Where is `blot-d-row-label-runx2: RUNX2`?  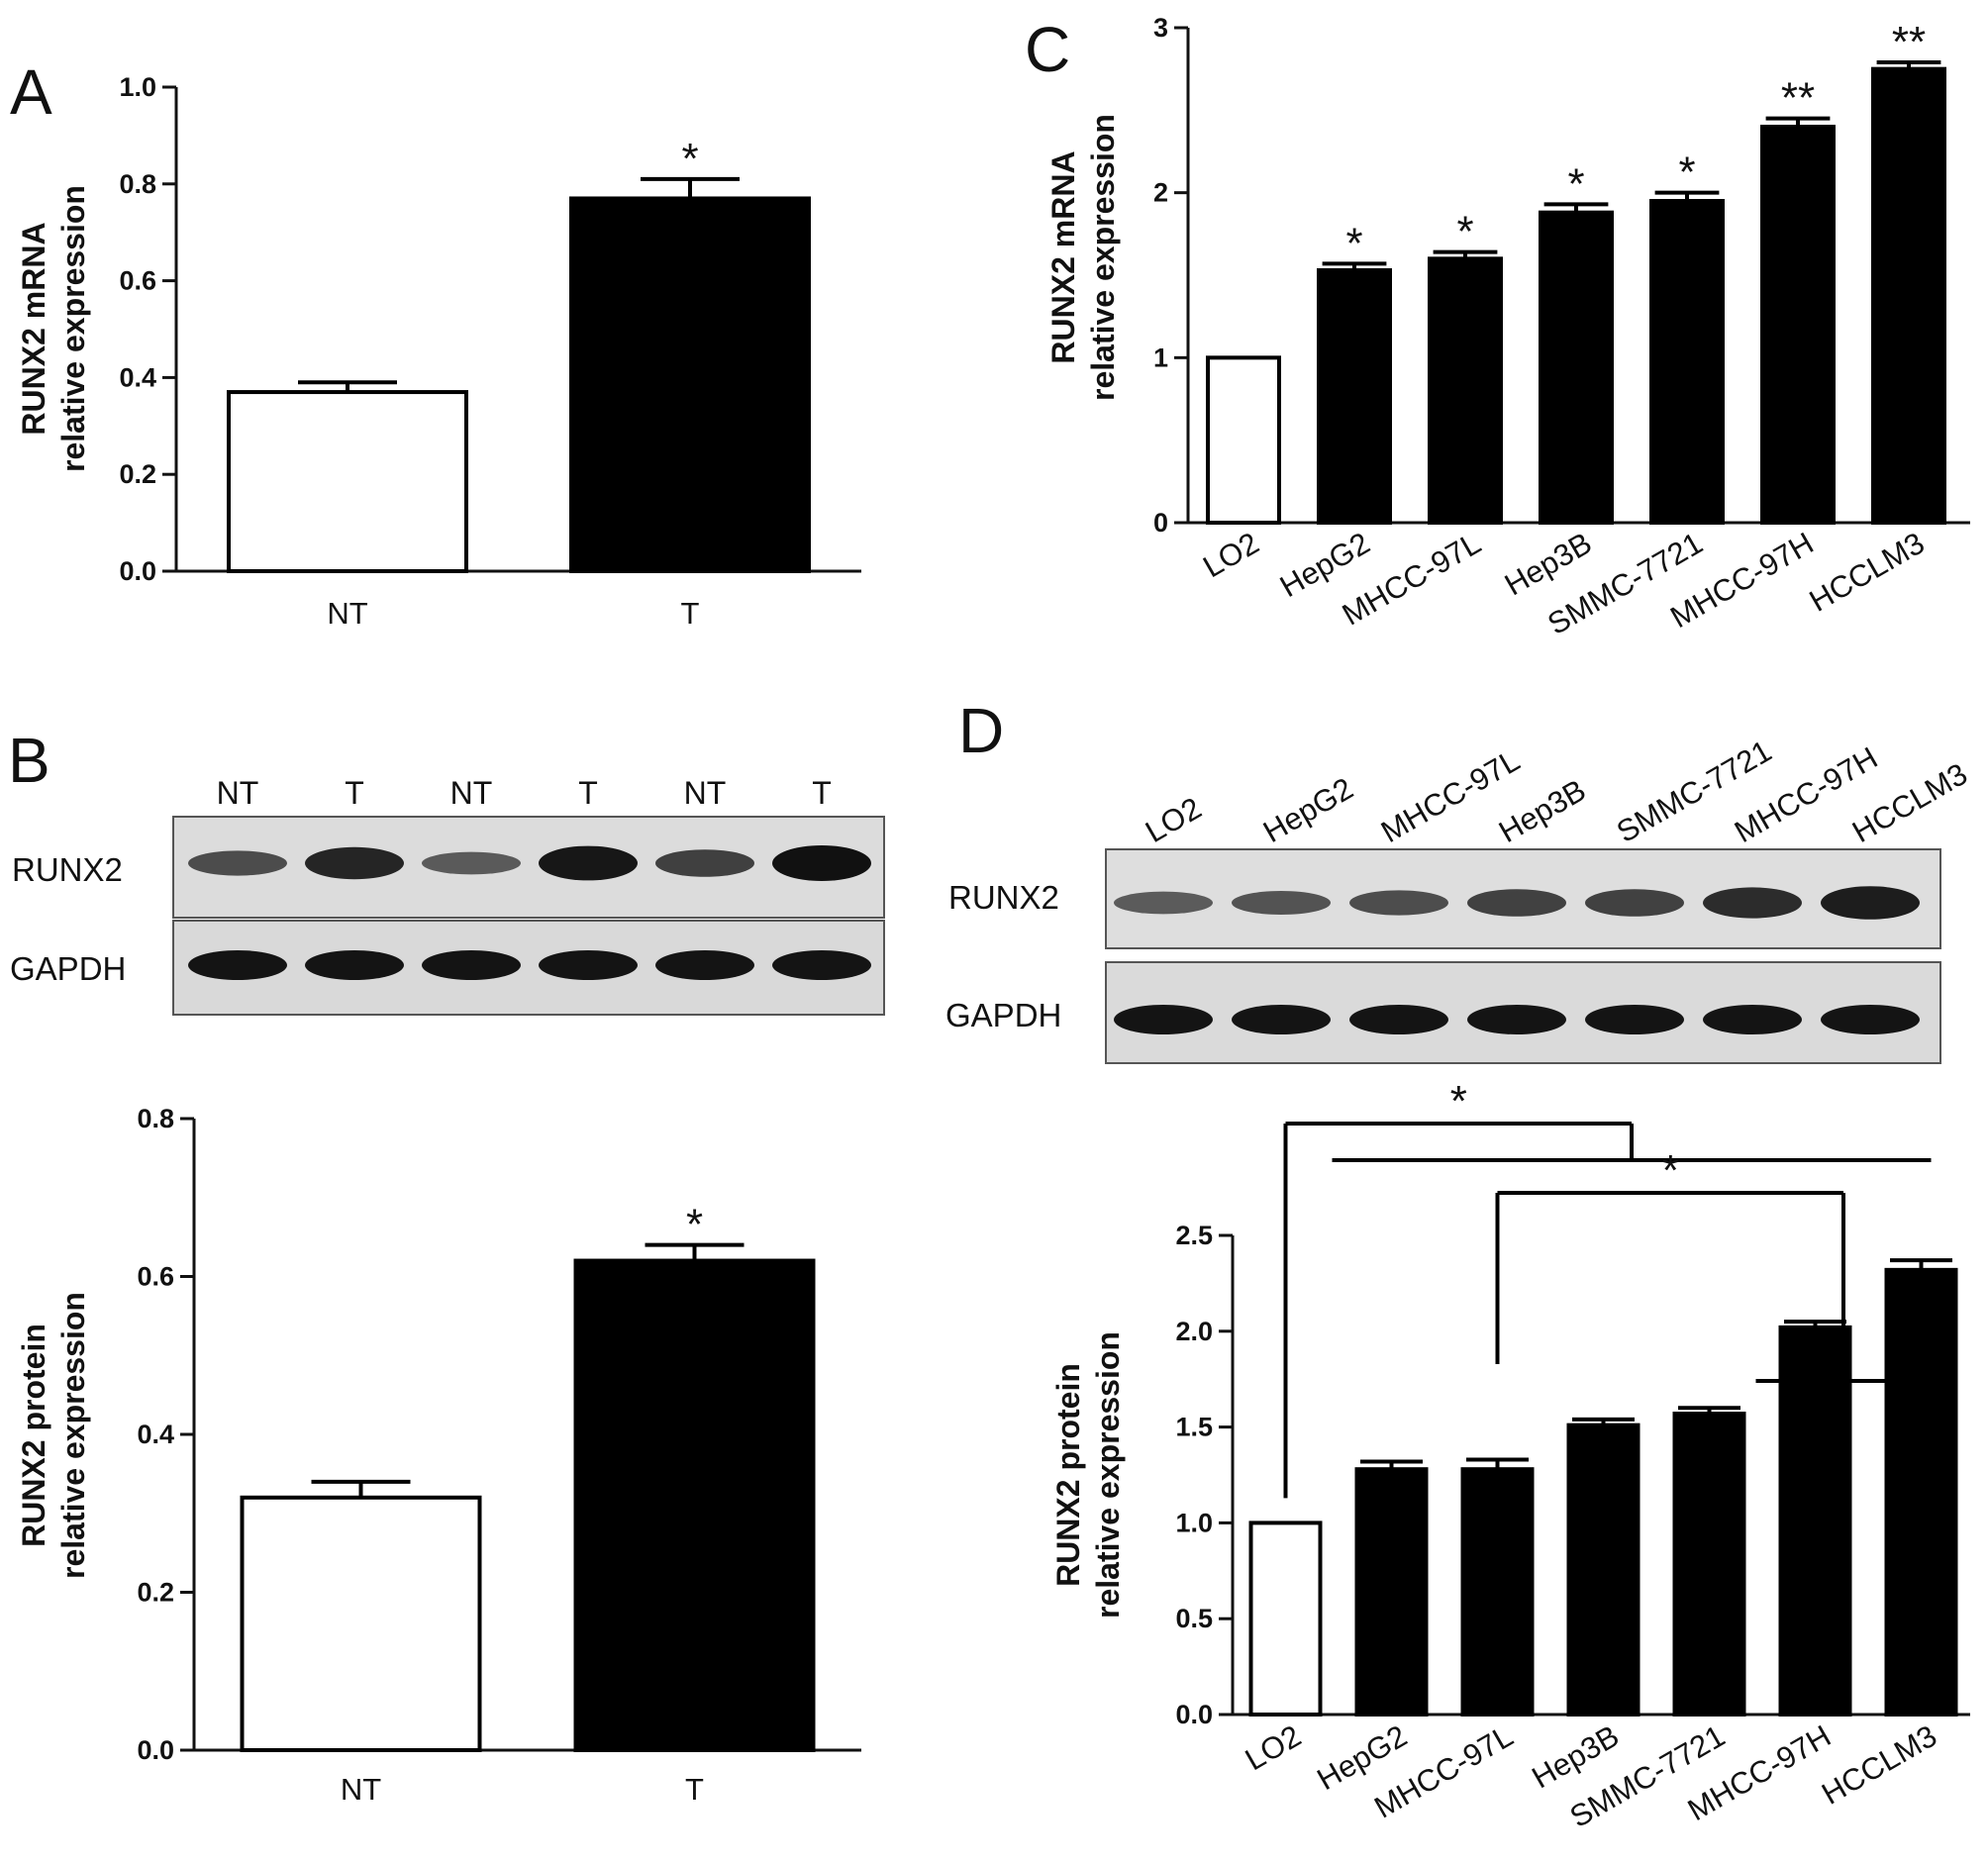
blot-d-row-label-runx2: RUNX2 is located at coordinates (1003, 897).